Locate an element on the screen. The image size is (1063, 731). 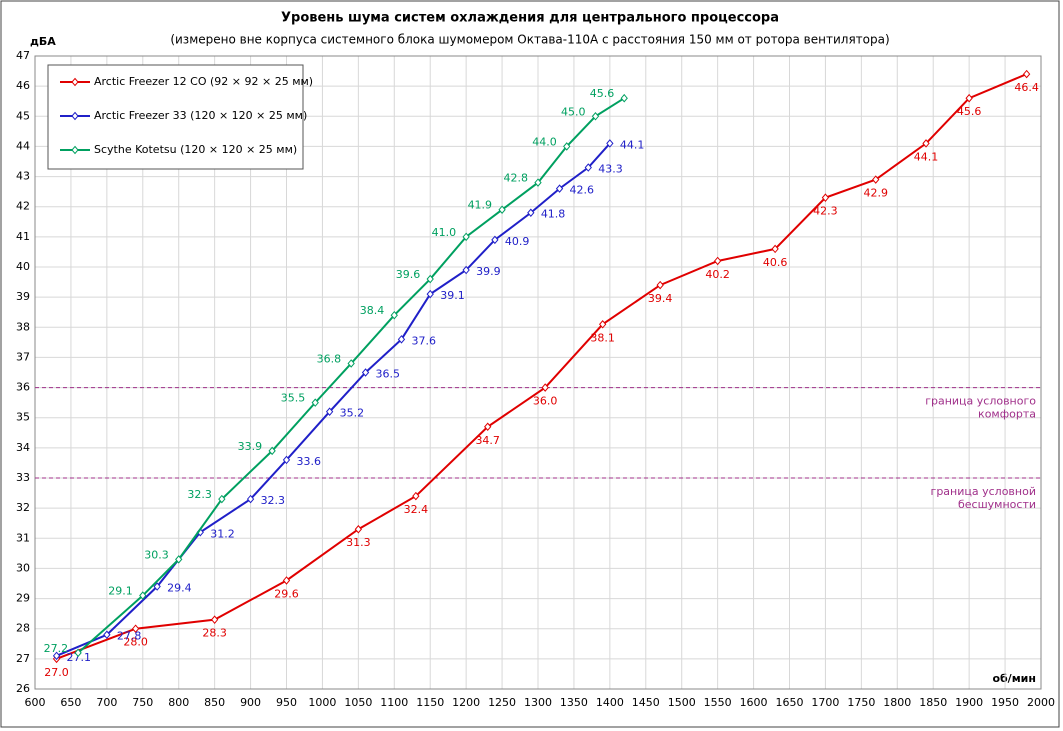
x-tick-label: 1750 is located at coordinates (861, 702).